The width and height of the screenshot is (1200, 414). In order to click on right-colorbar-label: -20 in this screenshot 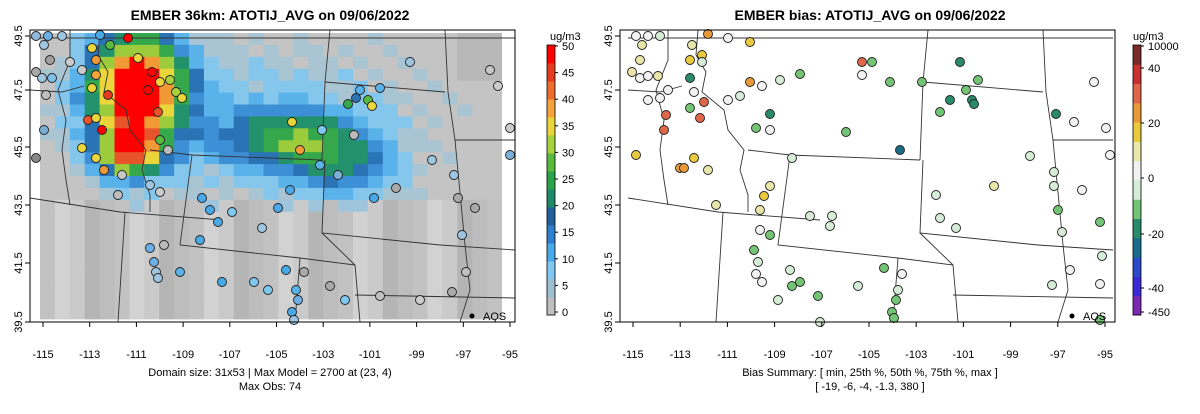, I will do `click(1156, 235)`.